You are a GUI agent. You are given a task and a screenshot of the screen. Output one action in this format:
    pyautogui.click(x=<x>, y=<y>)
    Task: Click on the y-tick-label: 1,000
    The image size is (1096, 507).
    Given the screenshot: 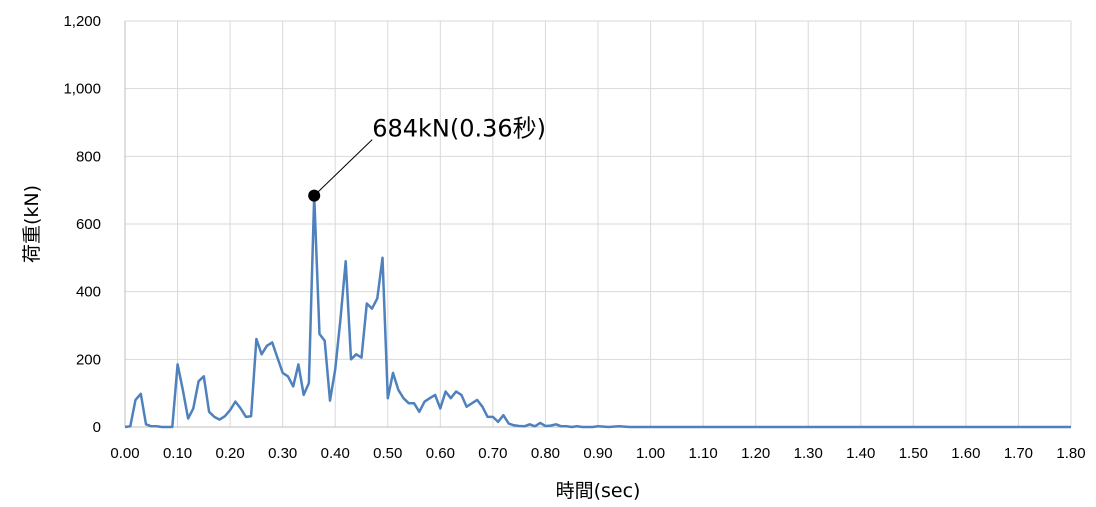 What is the action you would take?
    pyautogui.click(x=82, y=89)
    